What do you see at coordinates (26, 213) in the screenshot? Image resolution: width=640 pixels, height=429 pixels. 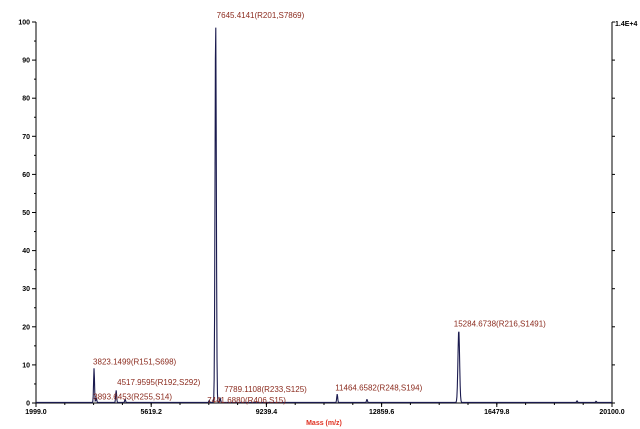 I see `y-tick-label: 50` at bounding box center [26, 213].